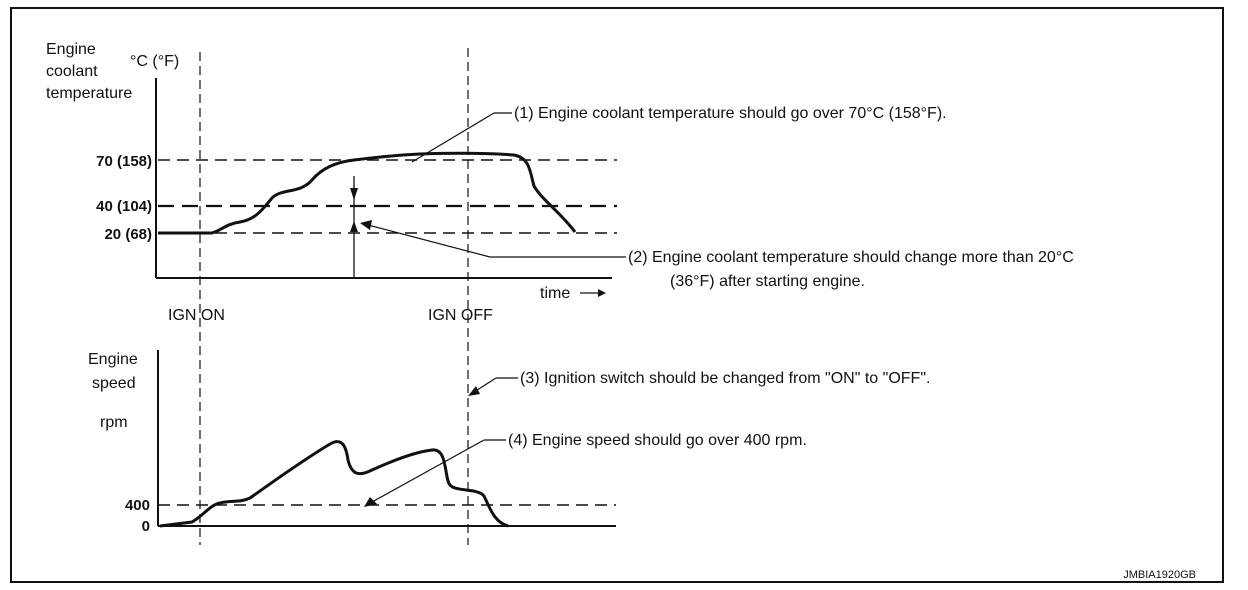  I want to click on ign-off-label: IGN OFF, so click(460, 315).